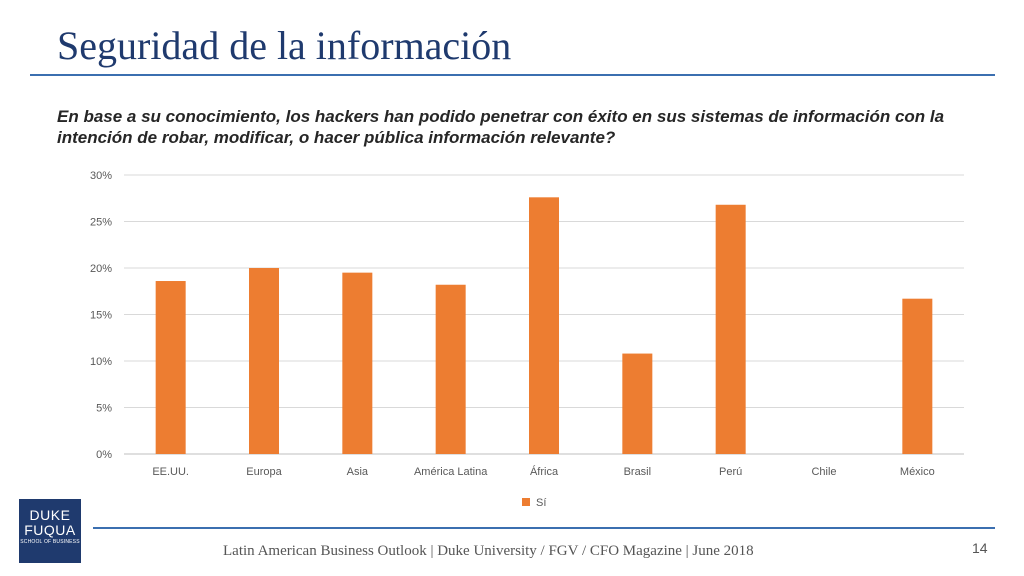 This screenshot has height=576, width=1024. I want to click on x-tick-label: Perú, so click(730, 472).